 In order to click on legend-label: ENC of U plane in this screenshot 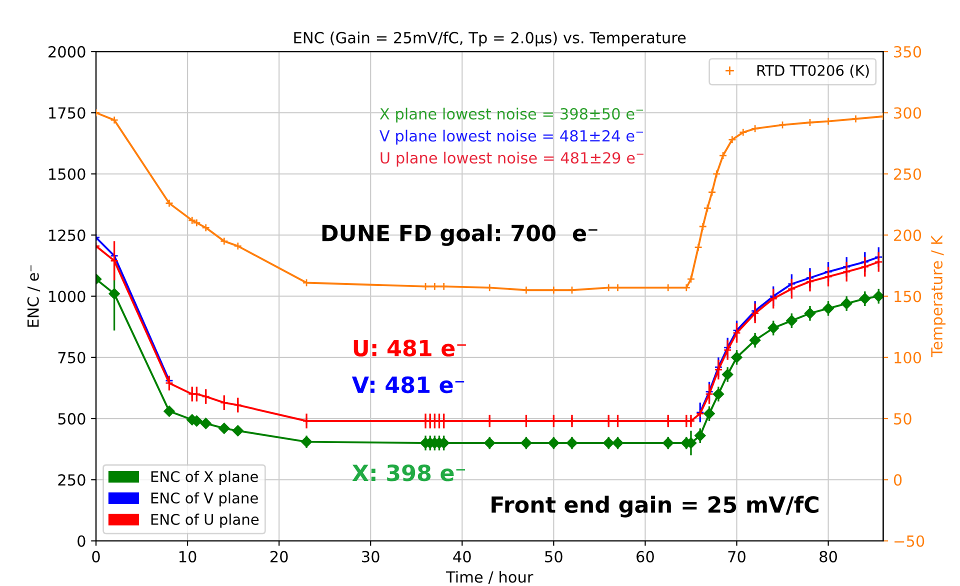, I will do `click(205, 521)`.